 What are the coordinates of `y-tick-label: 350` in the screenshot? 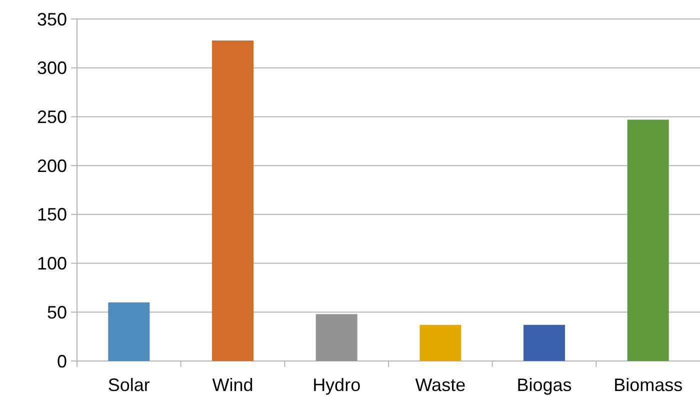 It's located at (51, 19).